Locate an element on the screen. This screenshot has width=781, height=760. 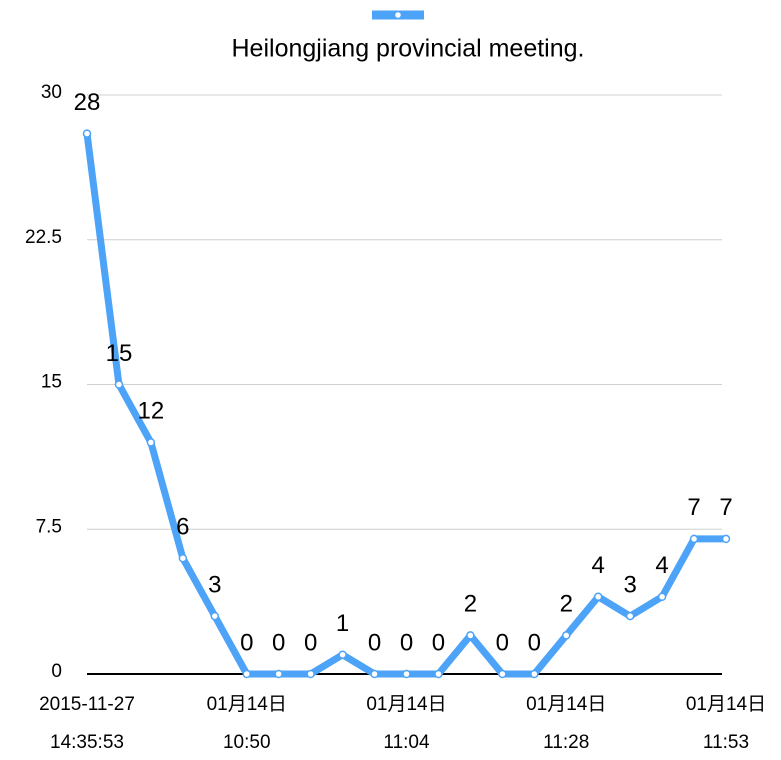
y-tick-label: 30 is located at coordinates (51, 92).